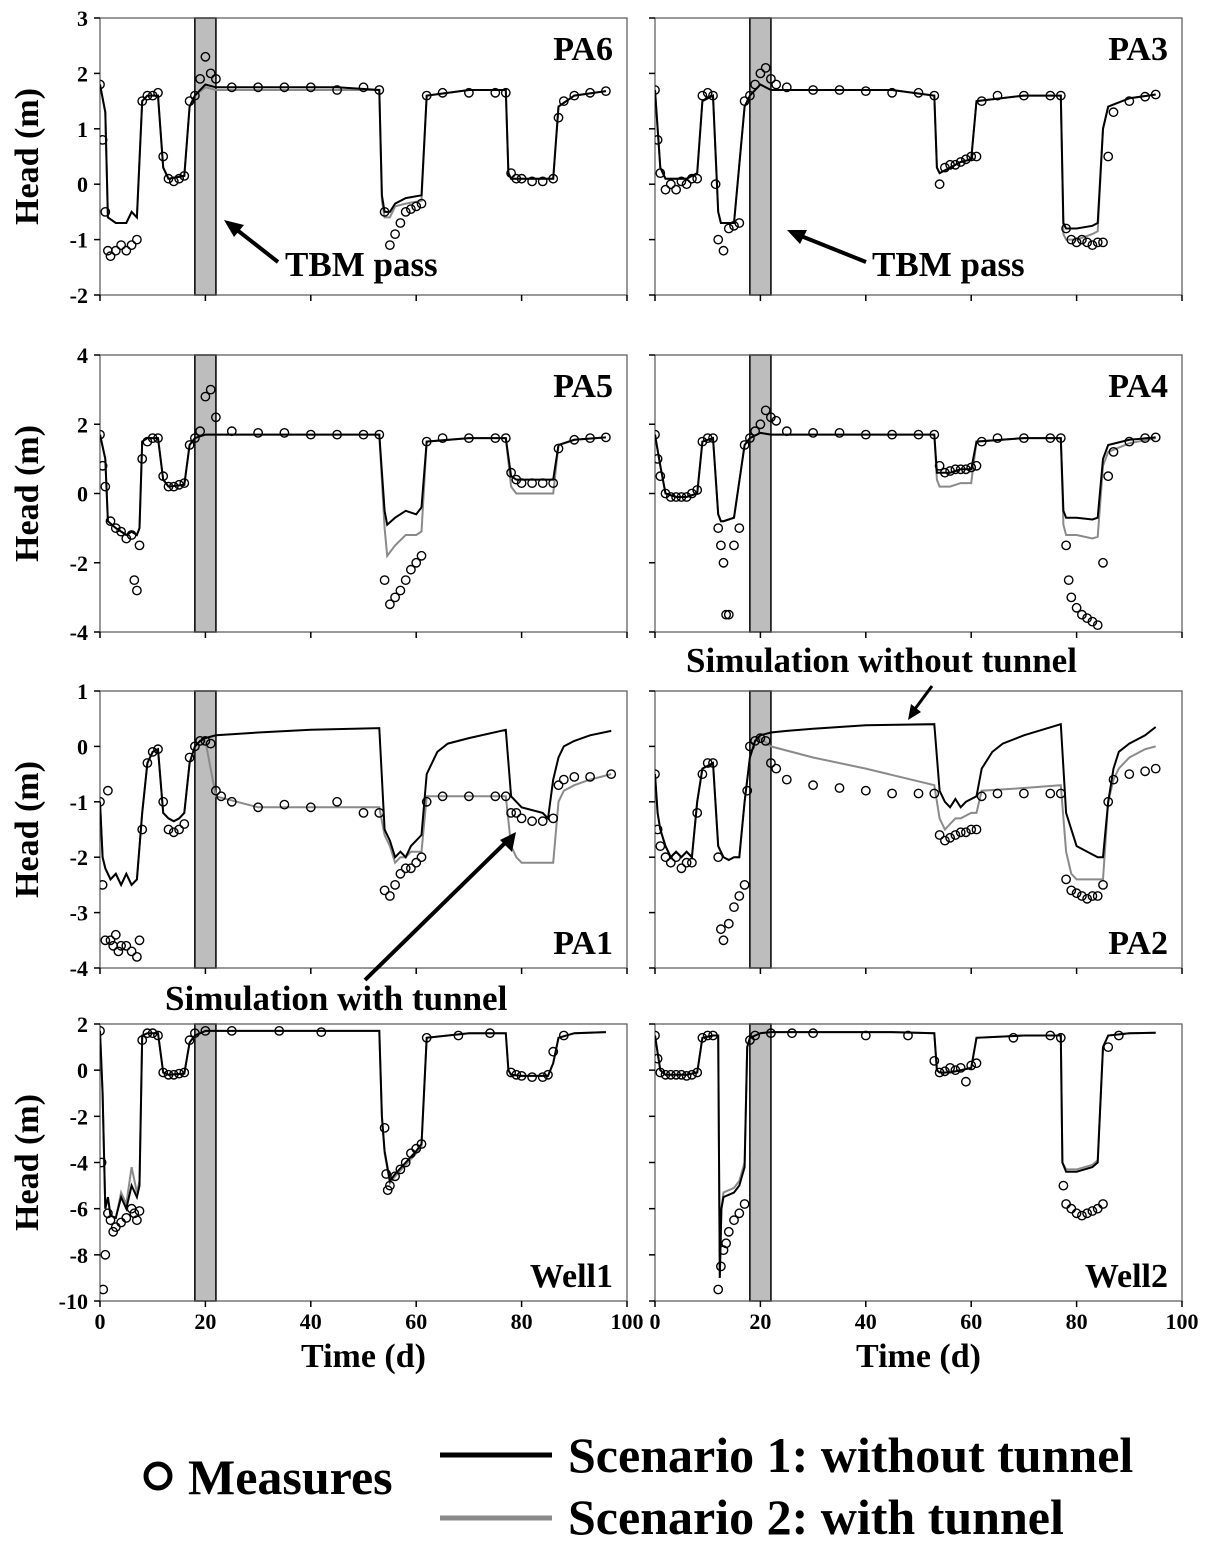 This screenshot has height=1541, width=1219. What do you see at coordinates (1138, 943) in the screenshot?
I see `panel-title: PA2` at bounding box center [1138, 943].